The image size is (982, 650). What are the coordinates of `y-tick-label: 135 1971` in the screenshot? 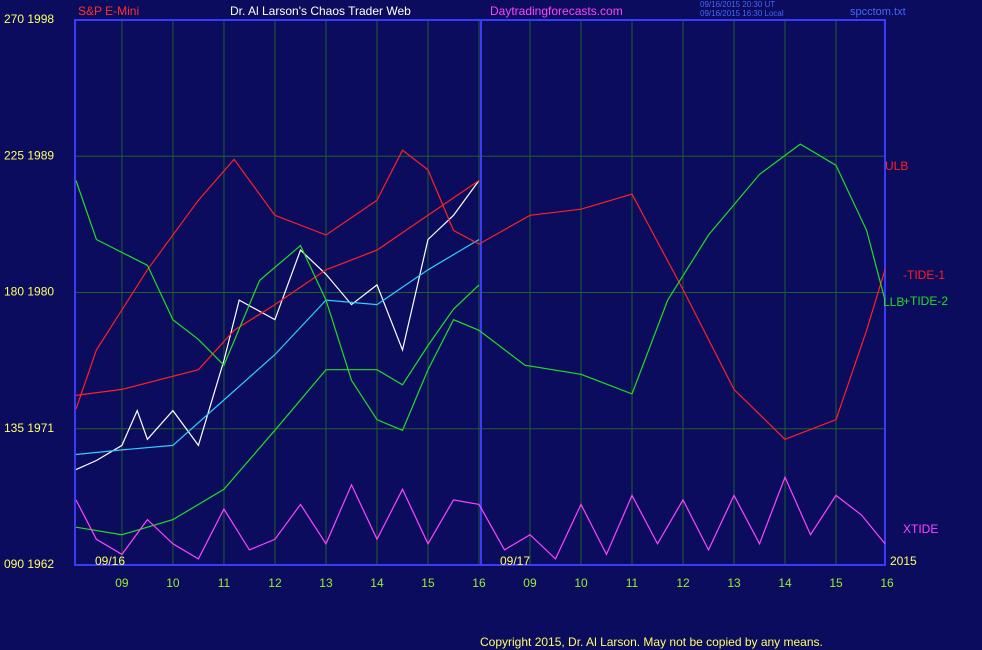 It's located at (29, 428).